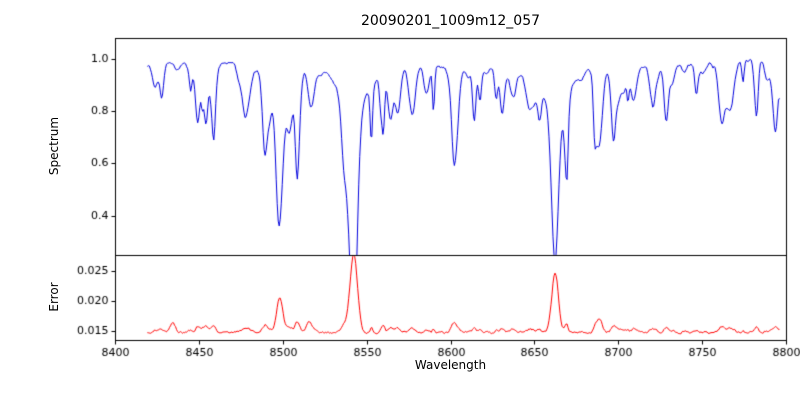  I want to click on spectrum-y-axis-label: Spectrum, so click(54, 146).